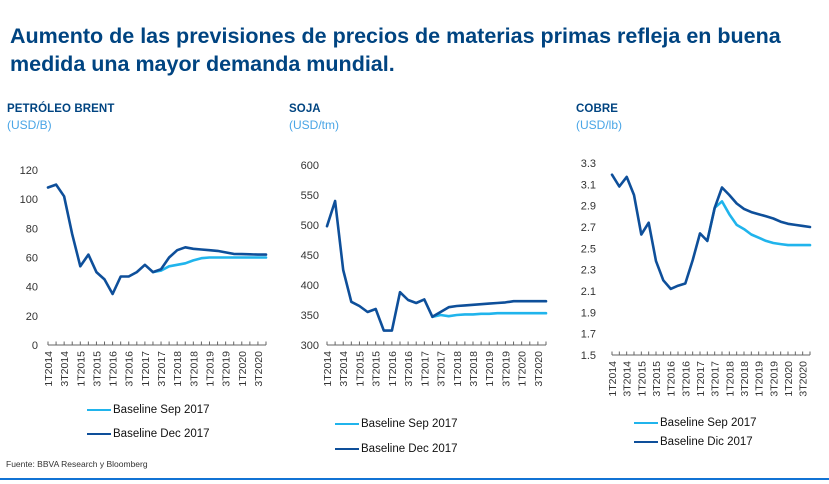 This screenshot has height=484, width=829. What do you see at coordinates (227, 369) in the screenshot?
I see `brent-xtick-label: 3T2019` at bounding box center [227, 369].